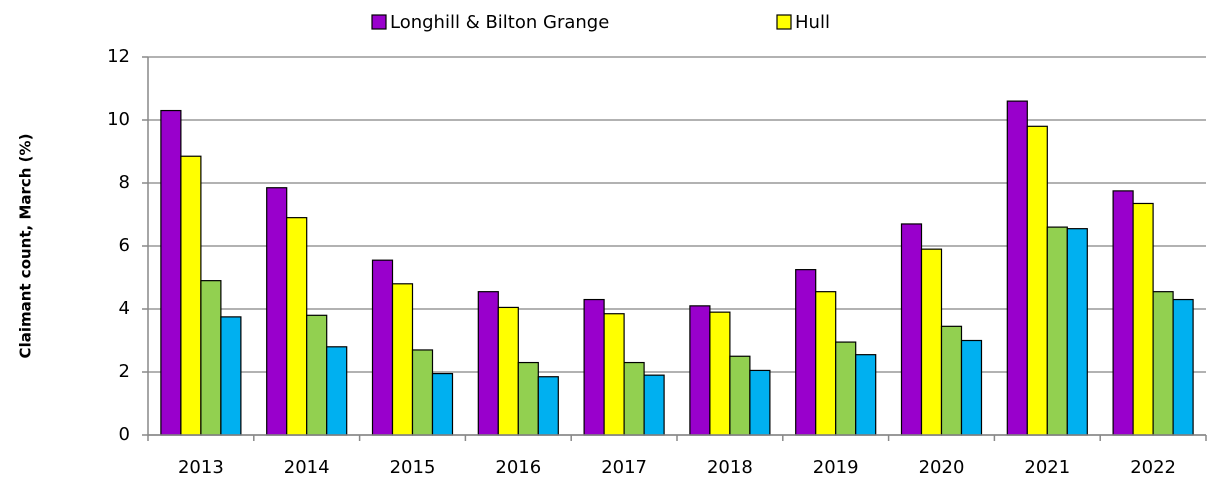 The image size is (1208, 481). I want to click on y-tick-label: 6, so click(124, 245).